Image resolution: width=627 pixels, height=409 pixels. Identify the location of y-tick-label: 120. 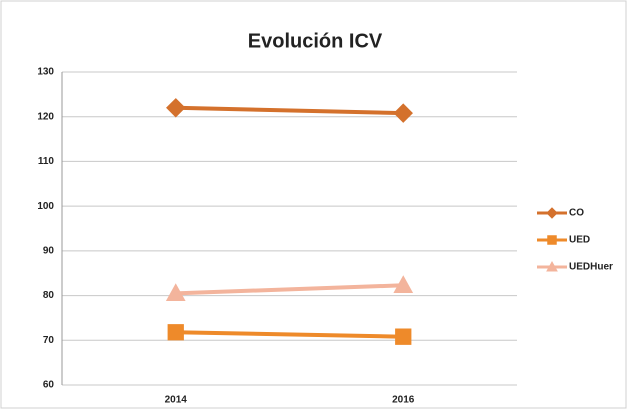
(45, 116).